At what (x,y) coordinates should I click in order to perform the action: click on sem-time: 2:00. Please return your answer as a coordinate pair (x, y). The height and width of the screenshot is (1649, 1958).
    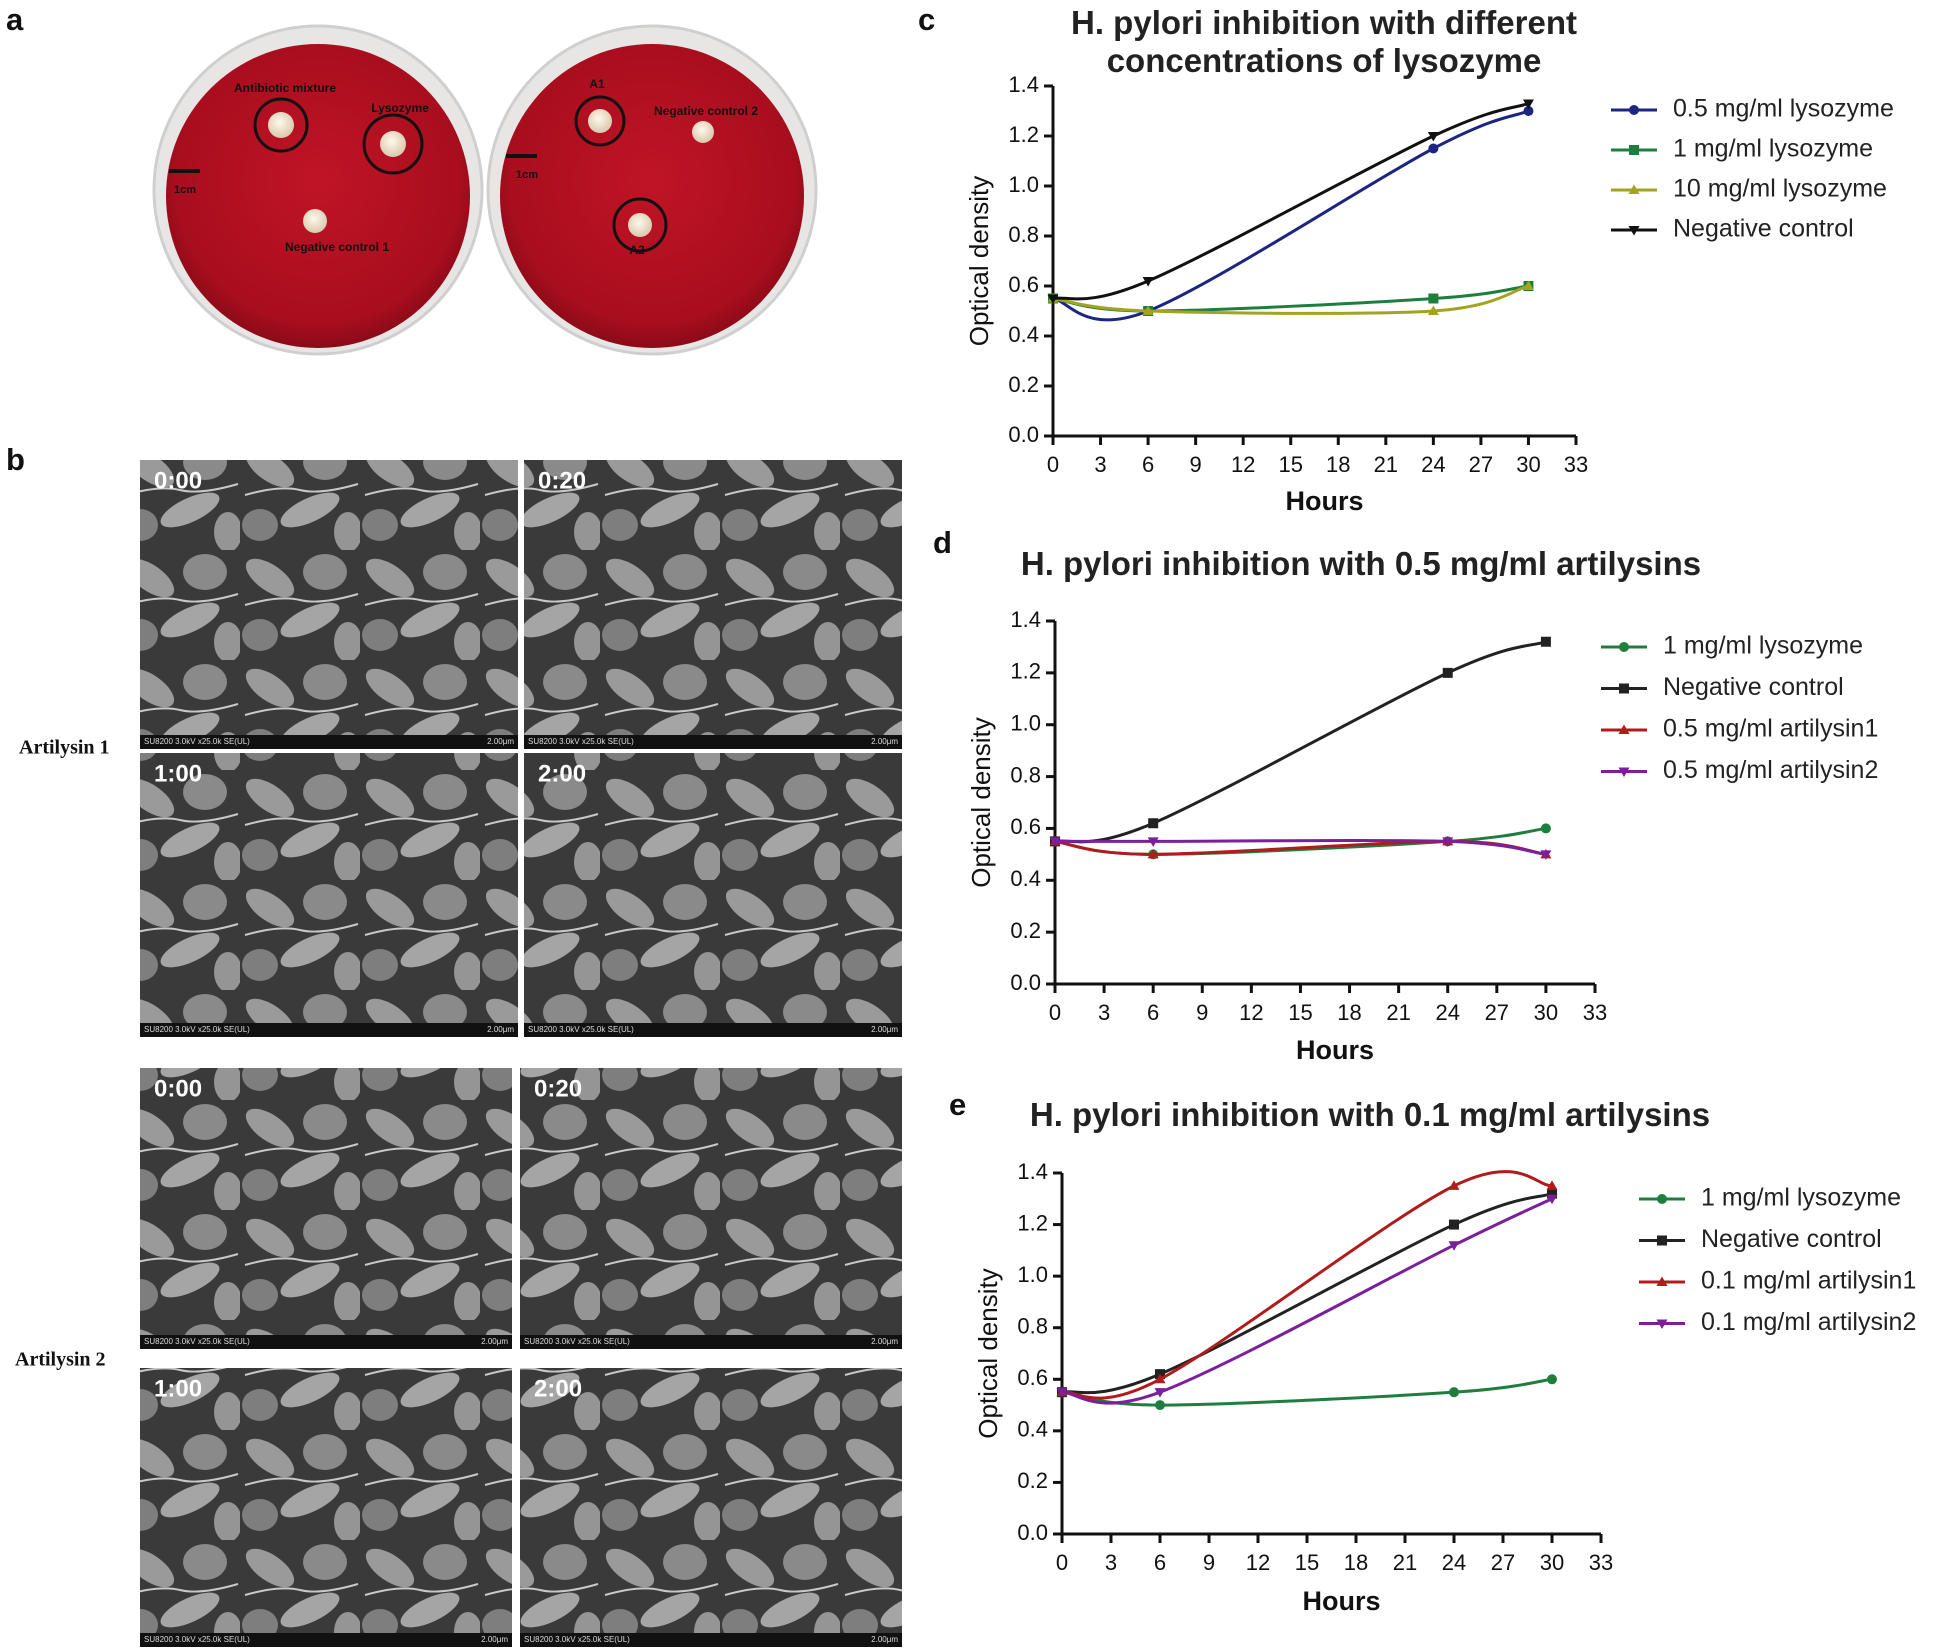
    Looking at the image, I should click on (558, 1388).